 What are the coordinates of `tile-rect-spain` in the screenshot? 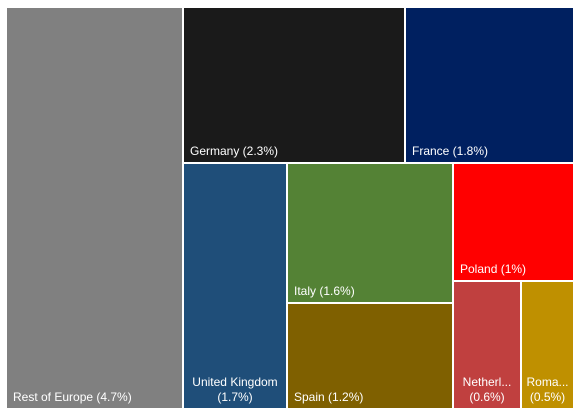 It's located at (370, 356).